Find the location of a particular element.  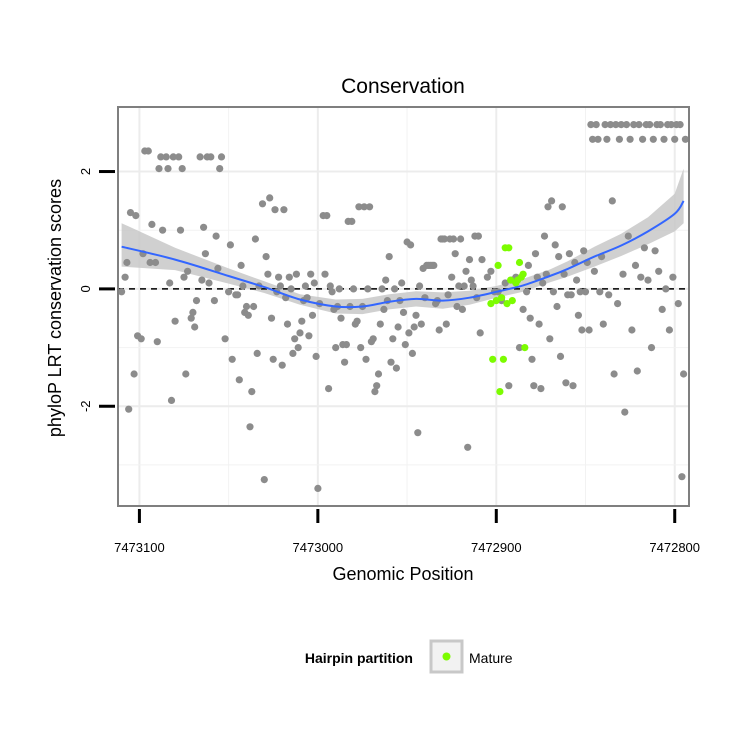

x-tick-label: 7473000 is located at coordinates (318, 547).